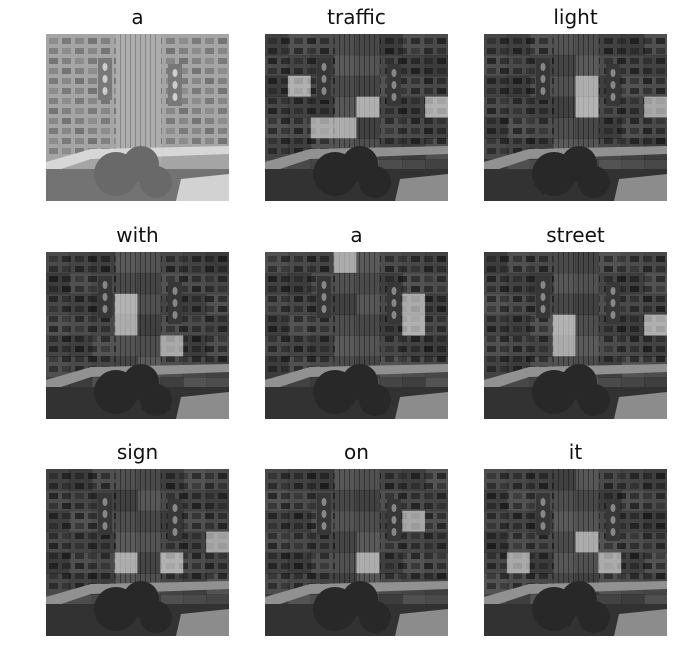 The width and height of the screenshot is (679, 671). Describe the element at coordinates (137, 235) in the screenshot. I see `panel-title: with` at that location.